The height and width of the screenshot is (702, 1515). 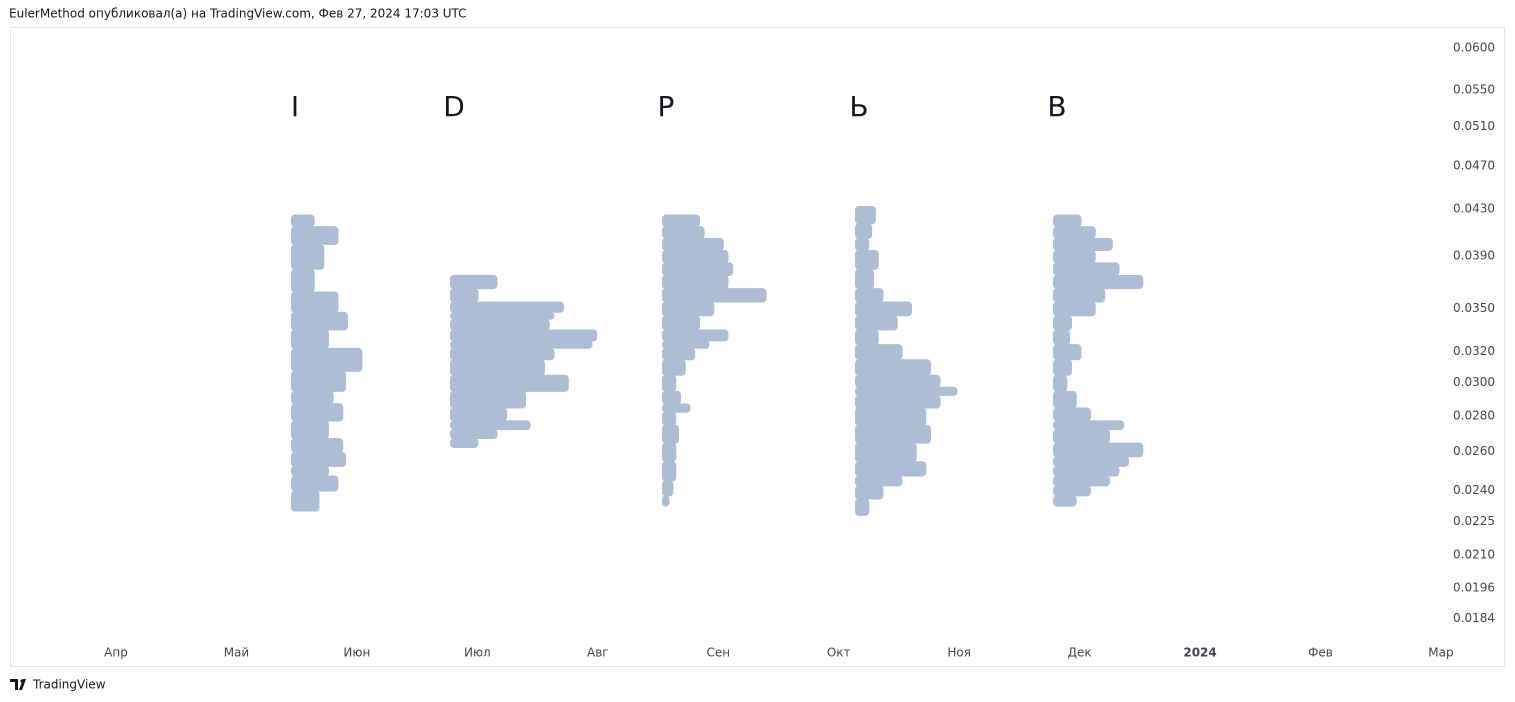 I want to click on profile-label: D, so click(x=454, y=106).